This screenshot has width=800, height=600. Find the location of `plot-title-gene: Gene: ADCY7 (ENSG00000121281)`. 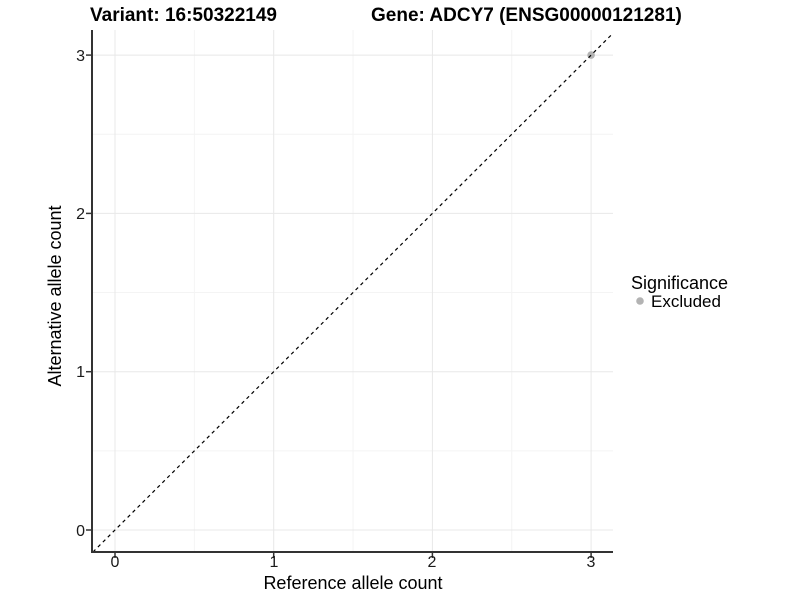

plot-title-gene: Gene: ADCY7 (ENSG00000121281) is located at coordinates (526, 15).